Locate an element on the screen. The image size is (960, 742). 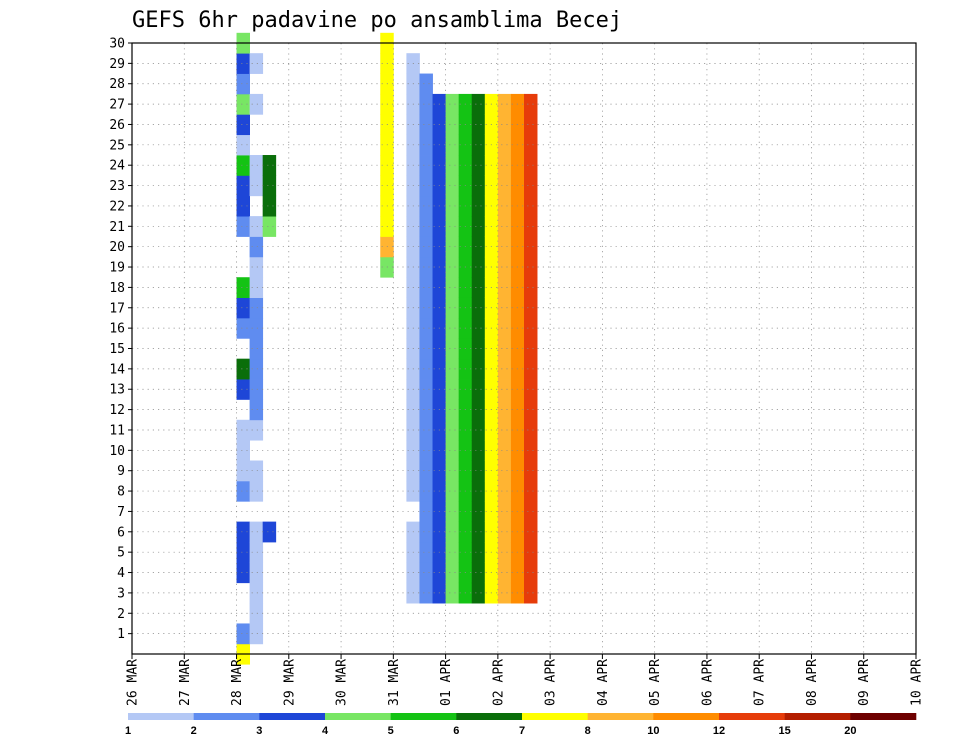
colorbar-label: 3 is located at coordinates (259, 731).